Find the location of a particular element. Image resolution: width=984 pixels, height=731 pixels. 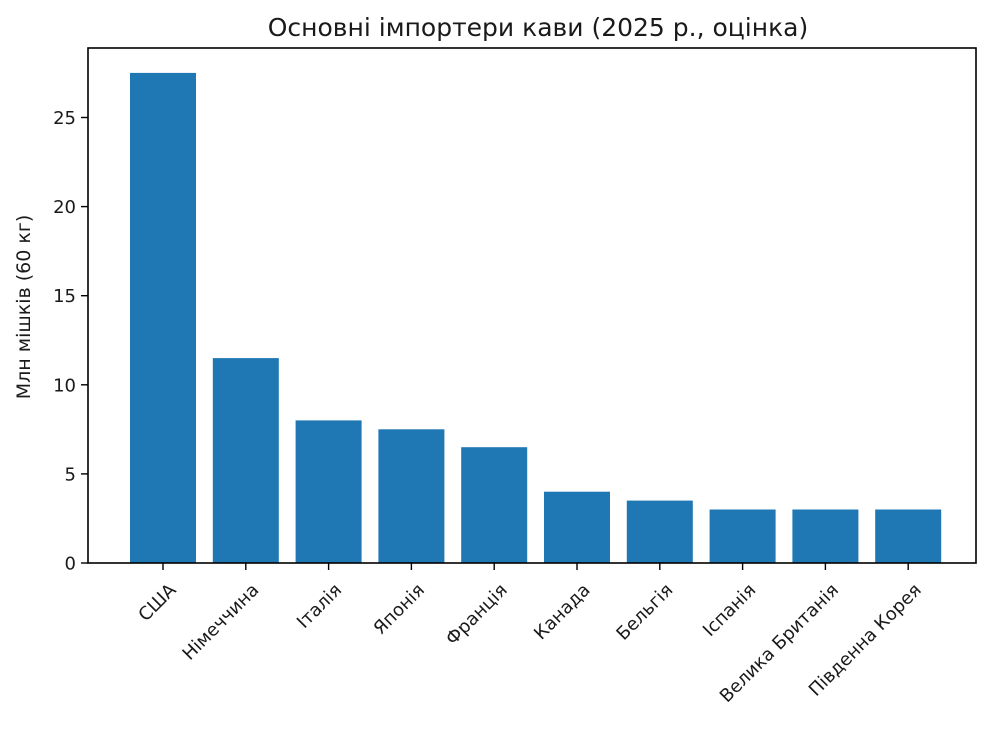

x-tick-label-1: Німеччина is located at coordinates (221, 622).